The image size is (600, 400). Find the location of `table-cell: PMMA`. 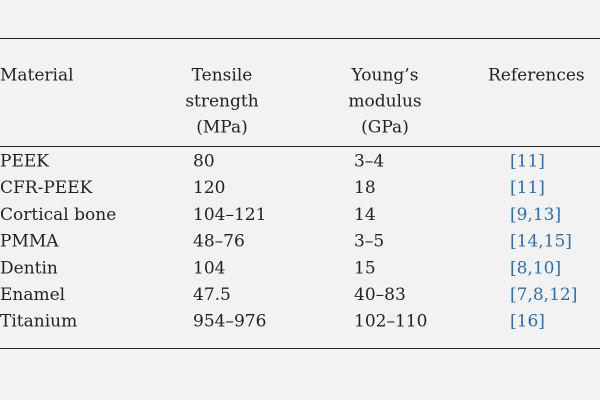

table-cell: PMMA is located at coordinates (29, 242).